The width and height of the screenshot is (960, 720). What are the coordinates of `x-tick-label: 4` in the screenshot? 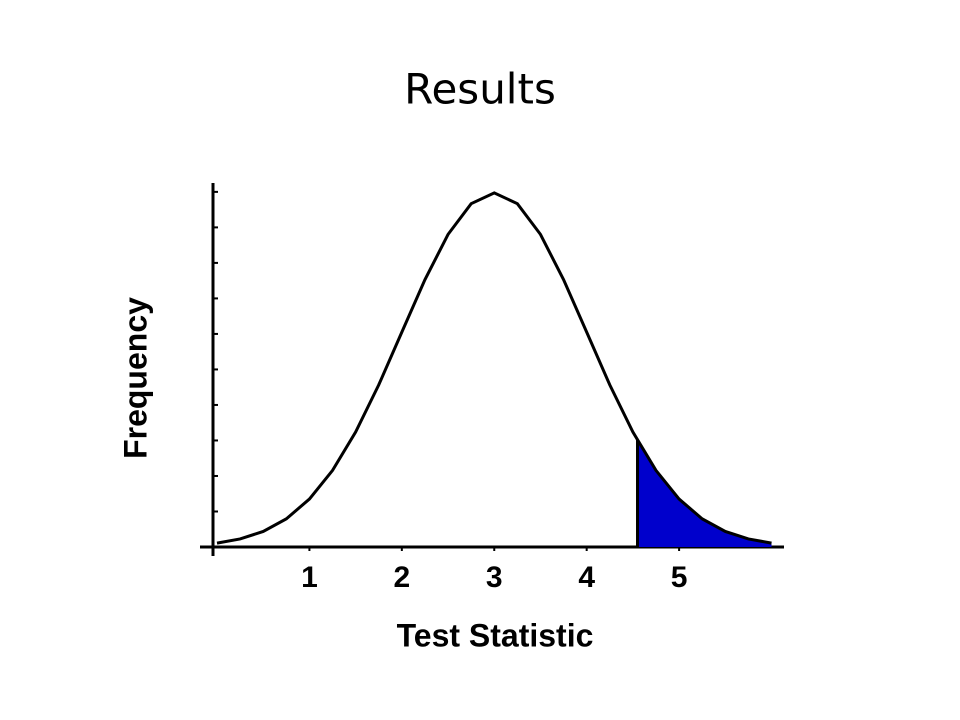 It's located at (586, 577).